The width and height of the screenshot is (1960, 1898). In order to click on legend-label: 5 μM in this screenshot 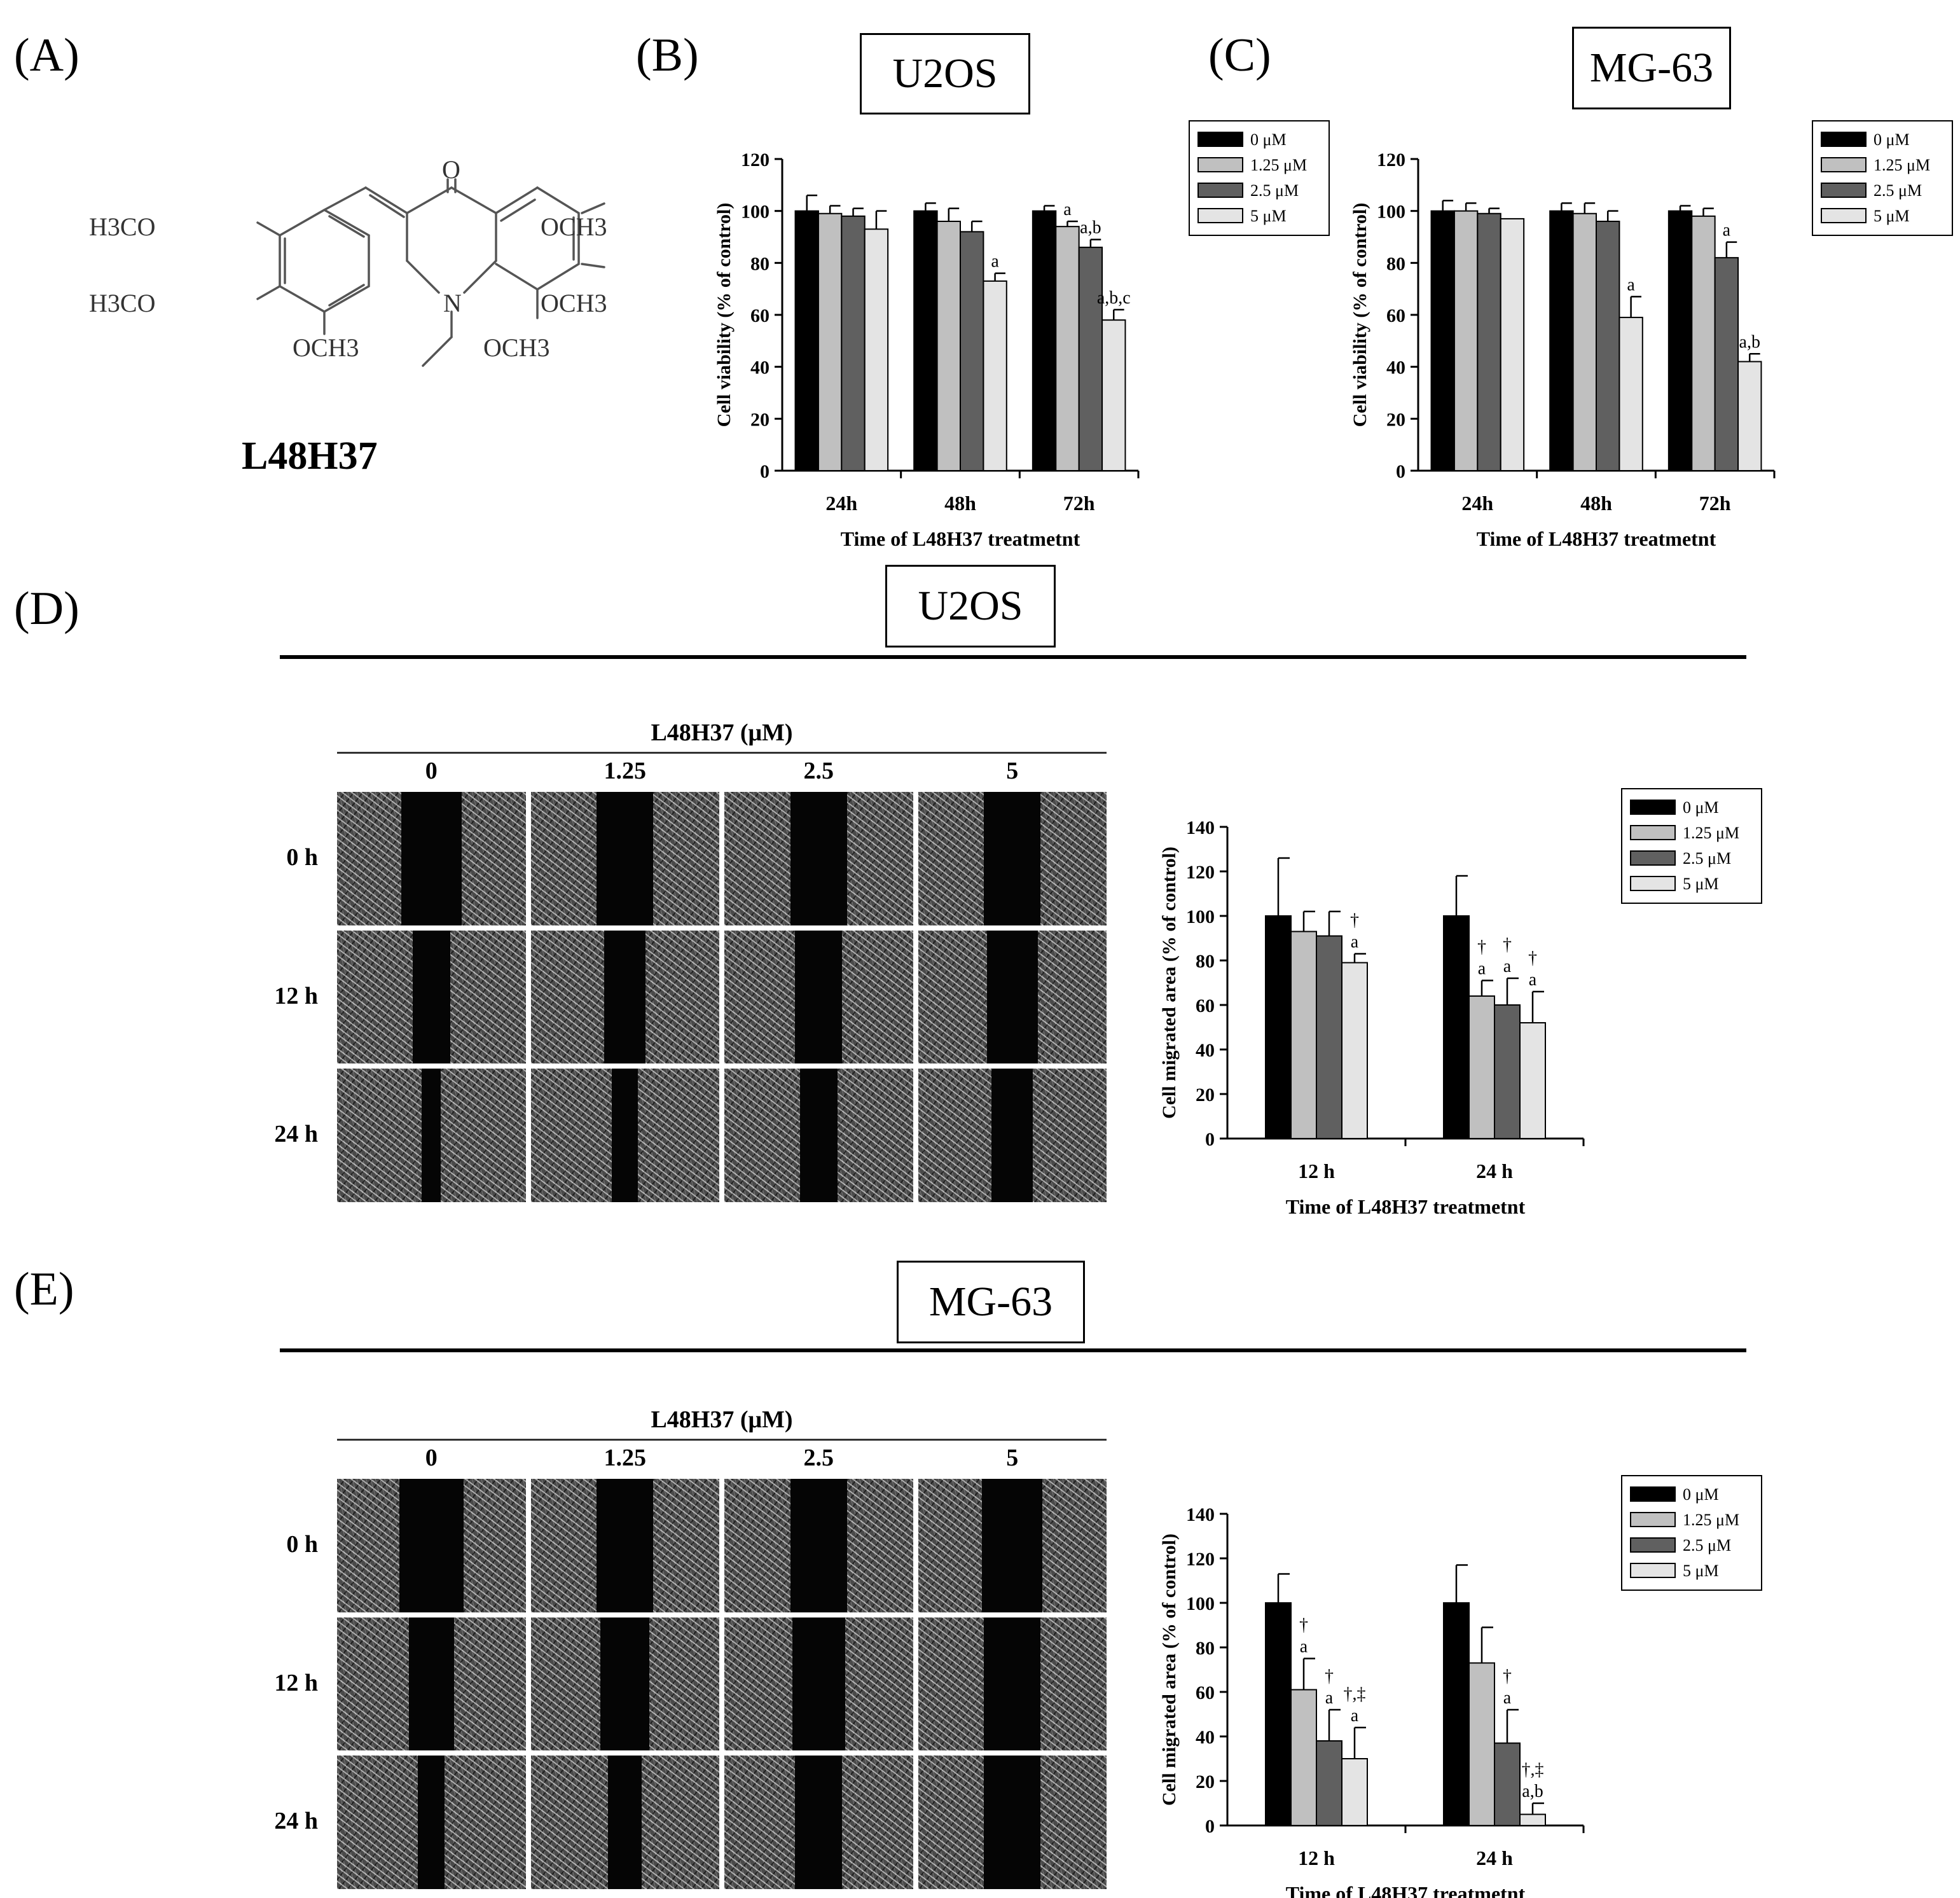, I will do `click(1701, 884)`.